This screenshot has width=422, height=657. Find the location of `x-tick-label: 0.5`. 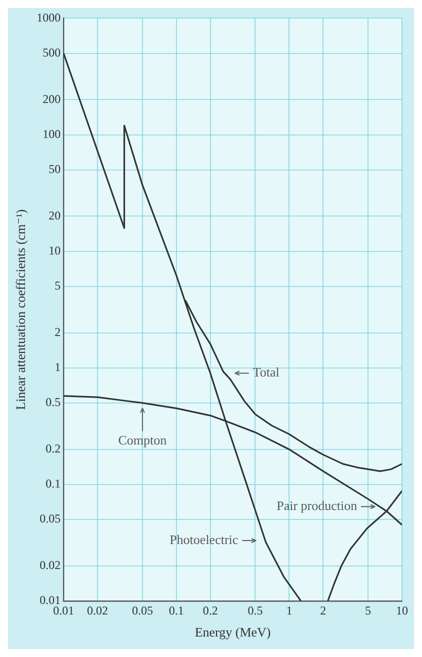

x-tick-label: 0.5 is located at coordinates (255, 610).